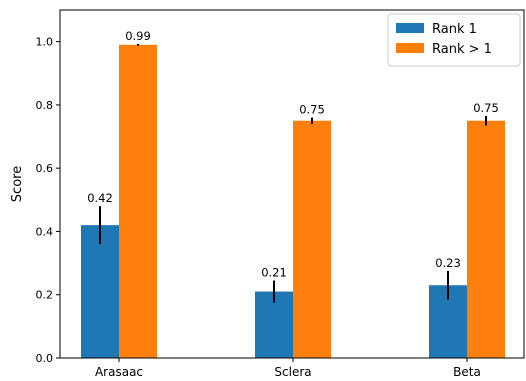  What do you see at coordinates (119, 372) in the screenshot?
I see `x-tick-label: Arasaac` at bounding box center [119, 372].